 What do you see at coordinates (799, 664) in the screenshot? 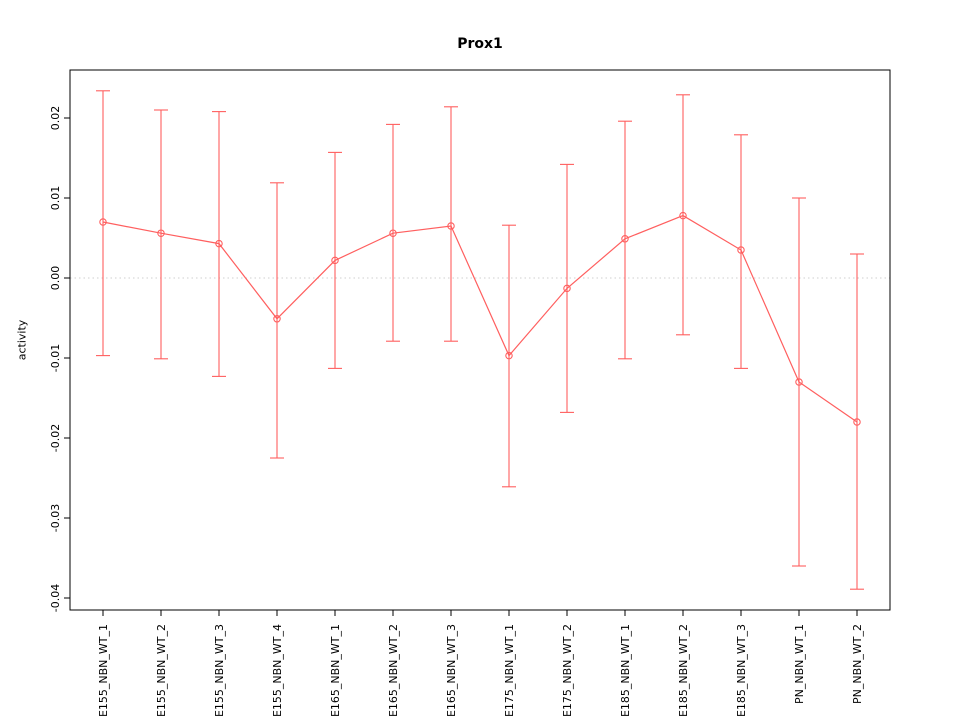
I see `x-tick-label: PN_NBN_WT_1` at bounding box center [799, 664].